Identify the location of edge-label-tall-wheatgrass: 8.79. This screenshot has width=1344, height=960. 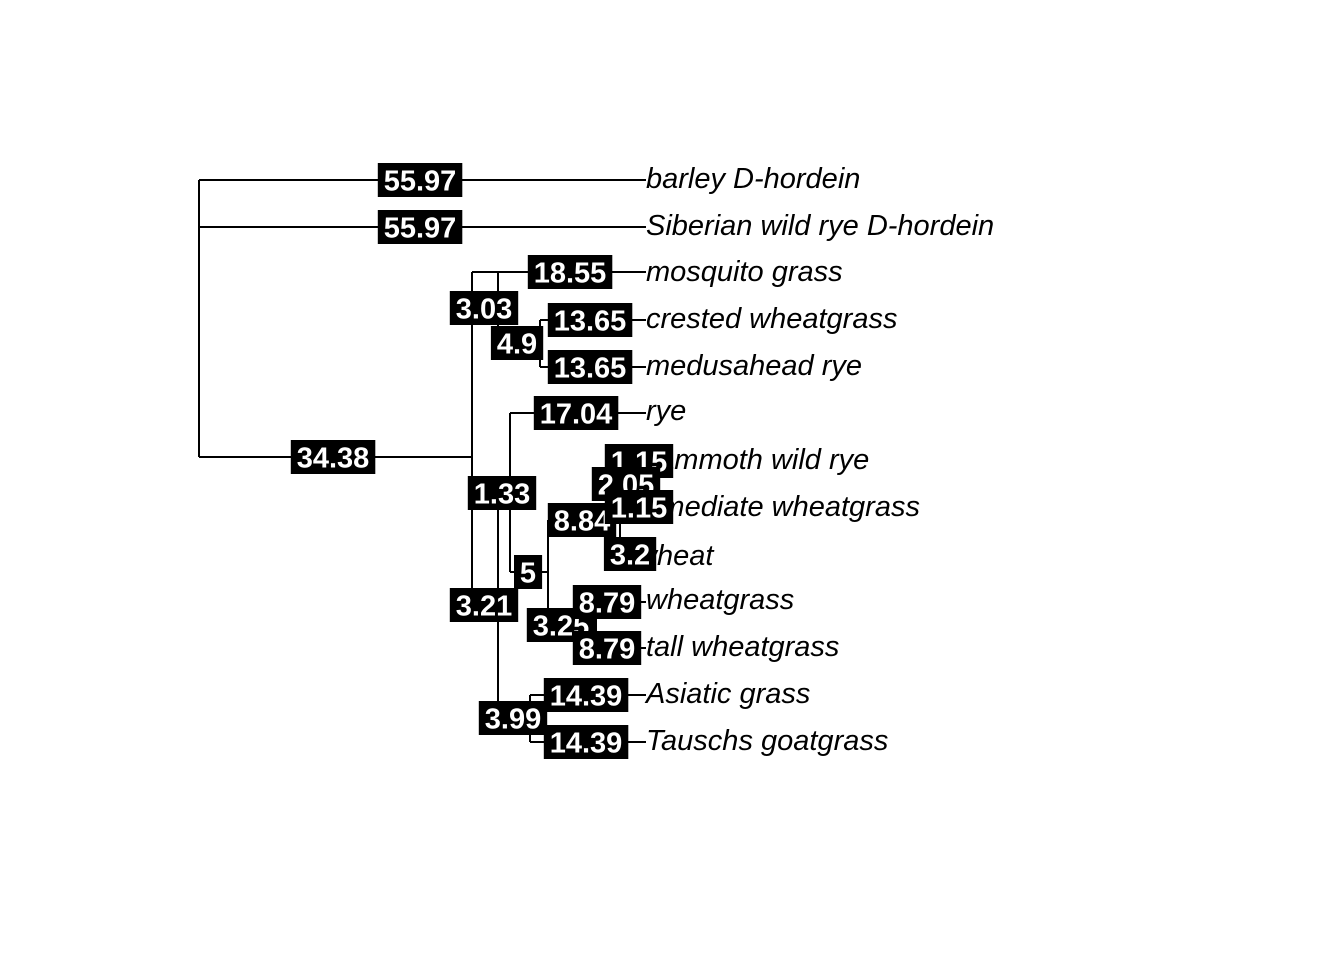
(607, 648).